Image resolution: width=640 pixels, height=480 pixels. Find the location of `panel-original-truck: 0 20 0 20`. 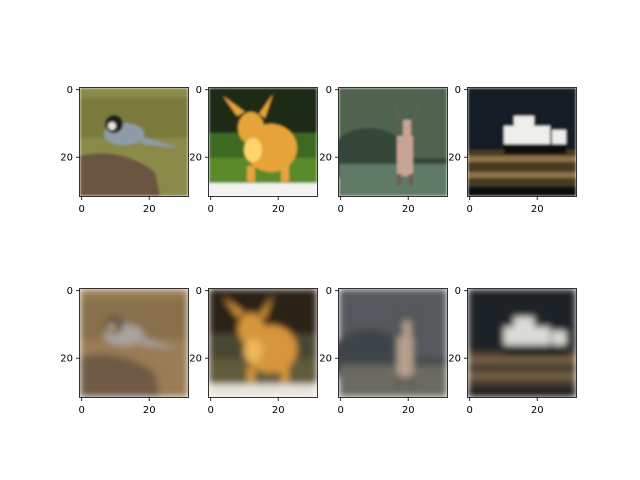

panel-original-truck: 0 20 0 20 is located at coordinates (512, 150).